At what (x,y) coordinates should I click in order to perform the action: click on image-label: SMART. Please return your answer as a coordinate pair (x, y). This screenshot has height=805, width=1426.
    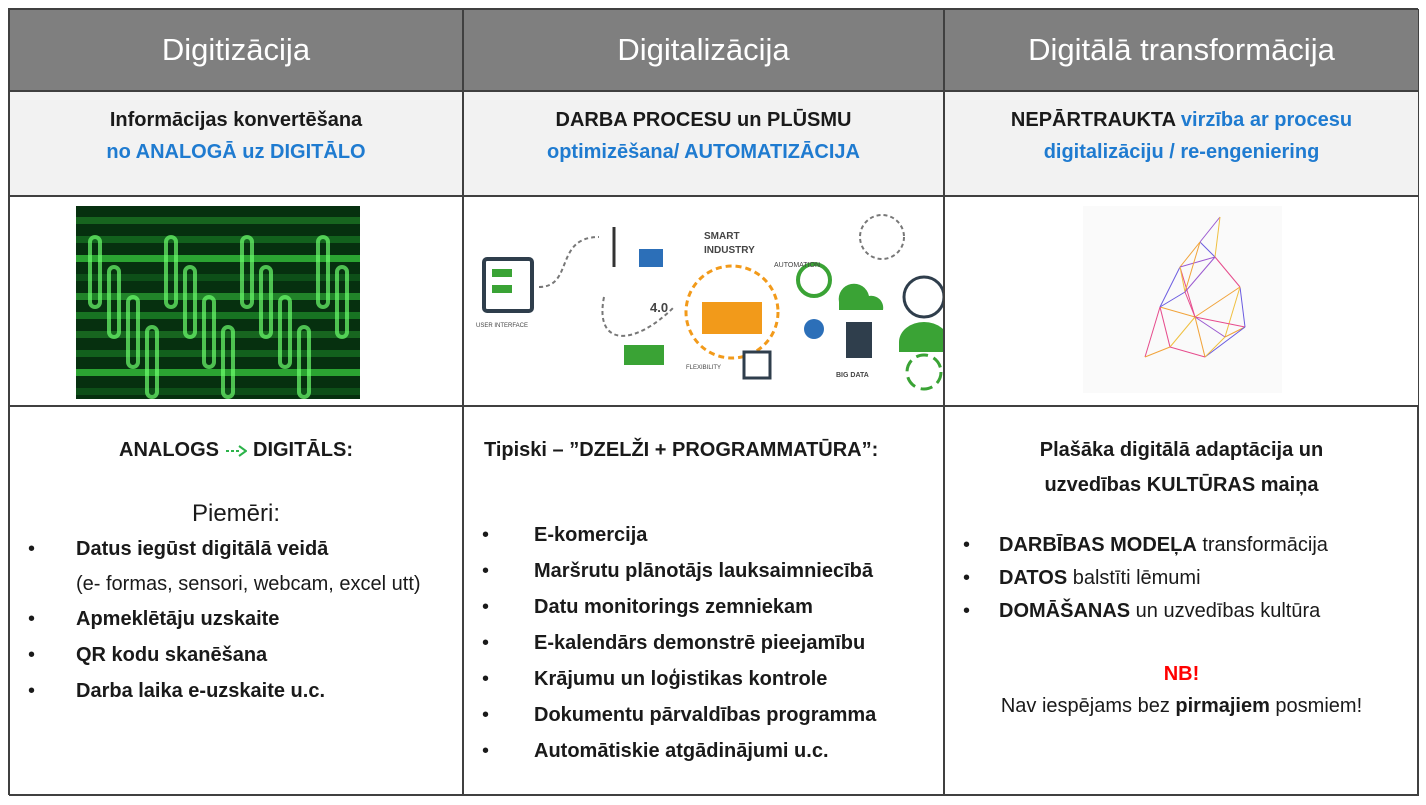
    Looking at the image, I should click on (722, 236).